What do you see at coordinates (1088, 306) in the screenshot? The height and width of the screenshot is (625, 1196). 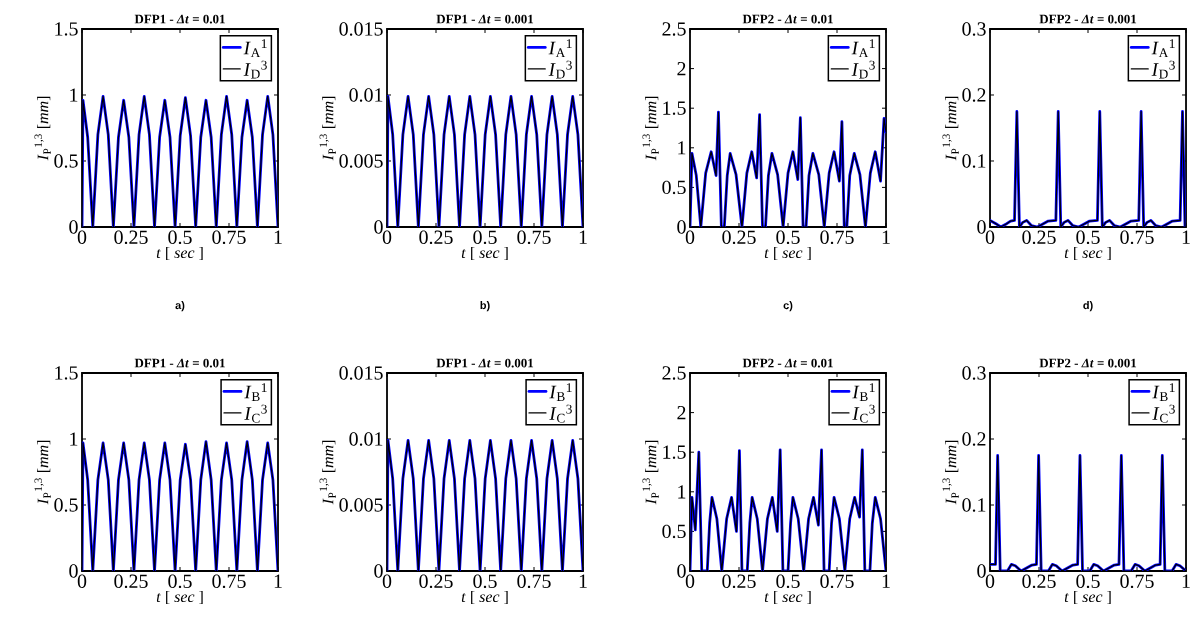 I see `text: d)` at bounding box center [1088, 306].